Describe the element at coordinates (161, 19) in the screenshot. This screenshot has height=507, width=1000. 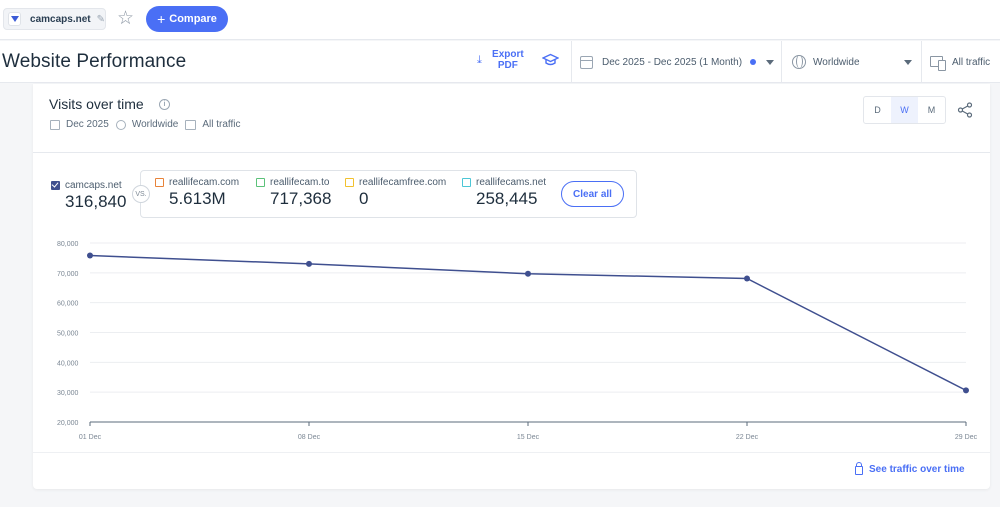
I see `plus-icon: +` at that location.